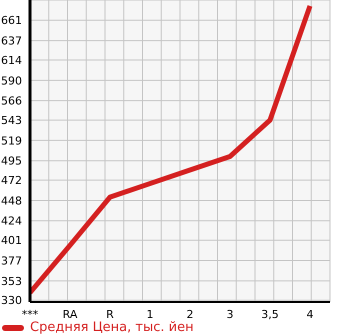 The width and height of the screenshot is (345, 335). I want to click on y-tick-label: 330, so click(11, 301).